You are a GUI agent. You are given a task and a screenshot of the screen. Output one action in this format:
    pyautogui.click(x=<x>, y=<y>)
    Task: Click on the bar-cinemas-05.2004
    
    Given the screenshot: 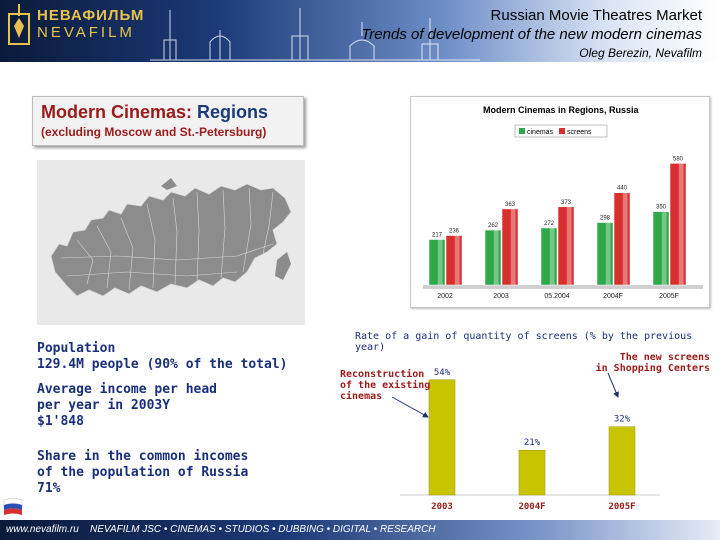 What is the action you would take?
    pyautogui.click(x=549, y=256)
    